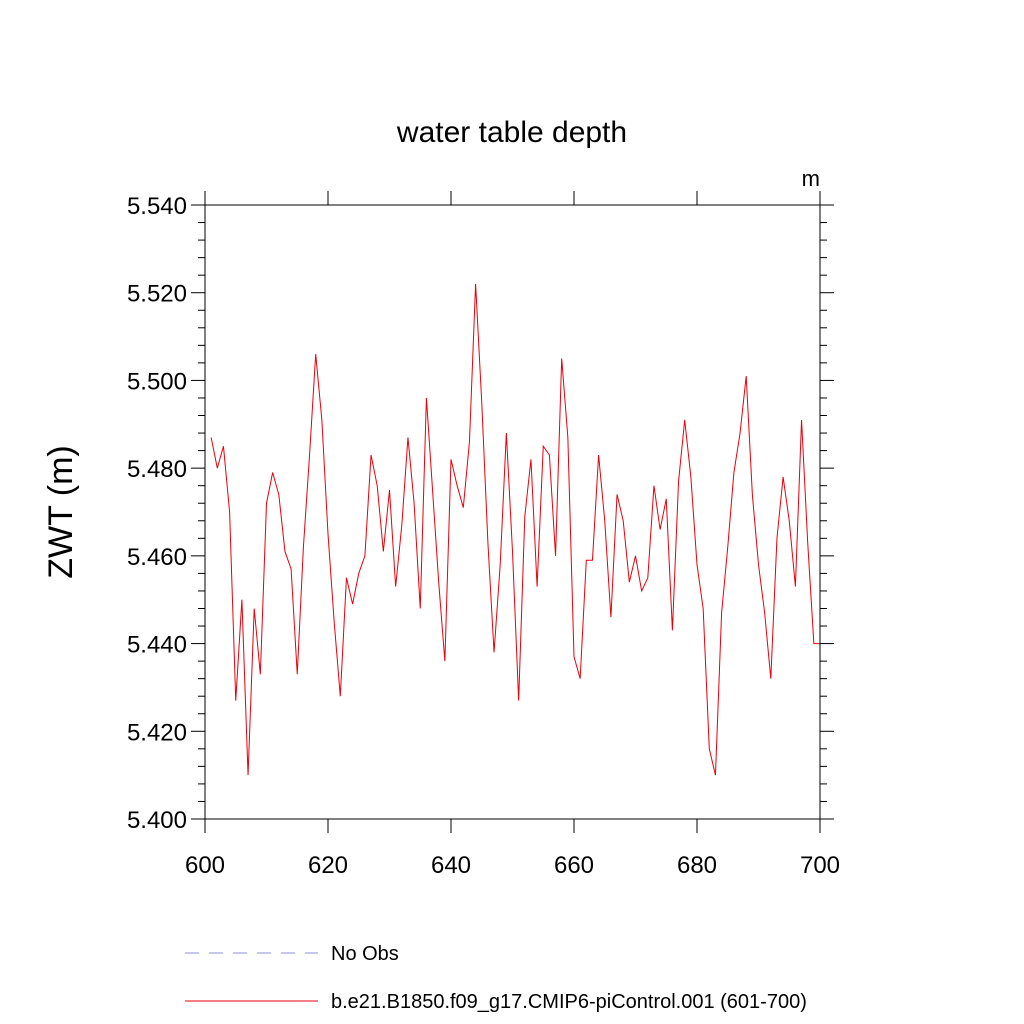  Describe the element at coordinates (157, 294) in the screenshot. I see `y-tick-label: 5.520` at that location.